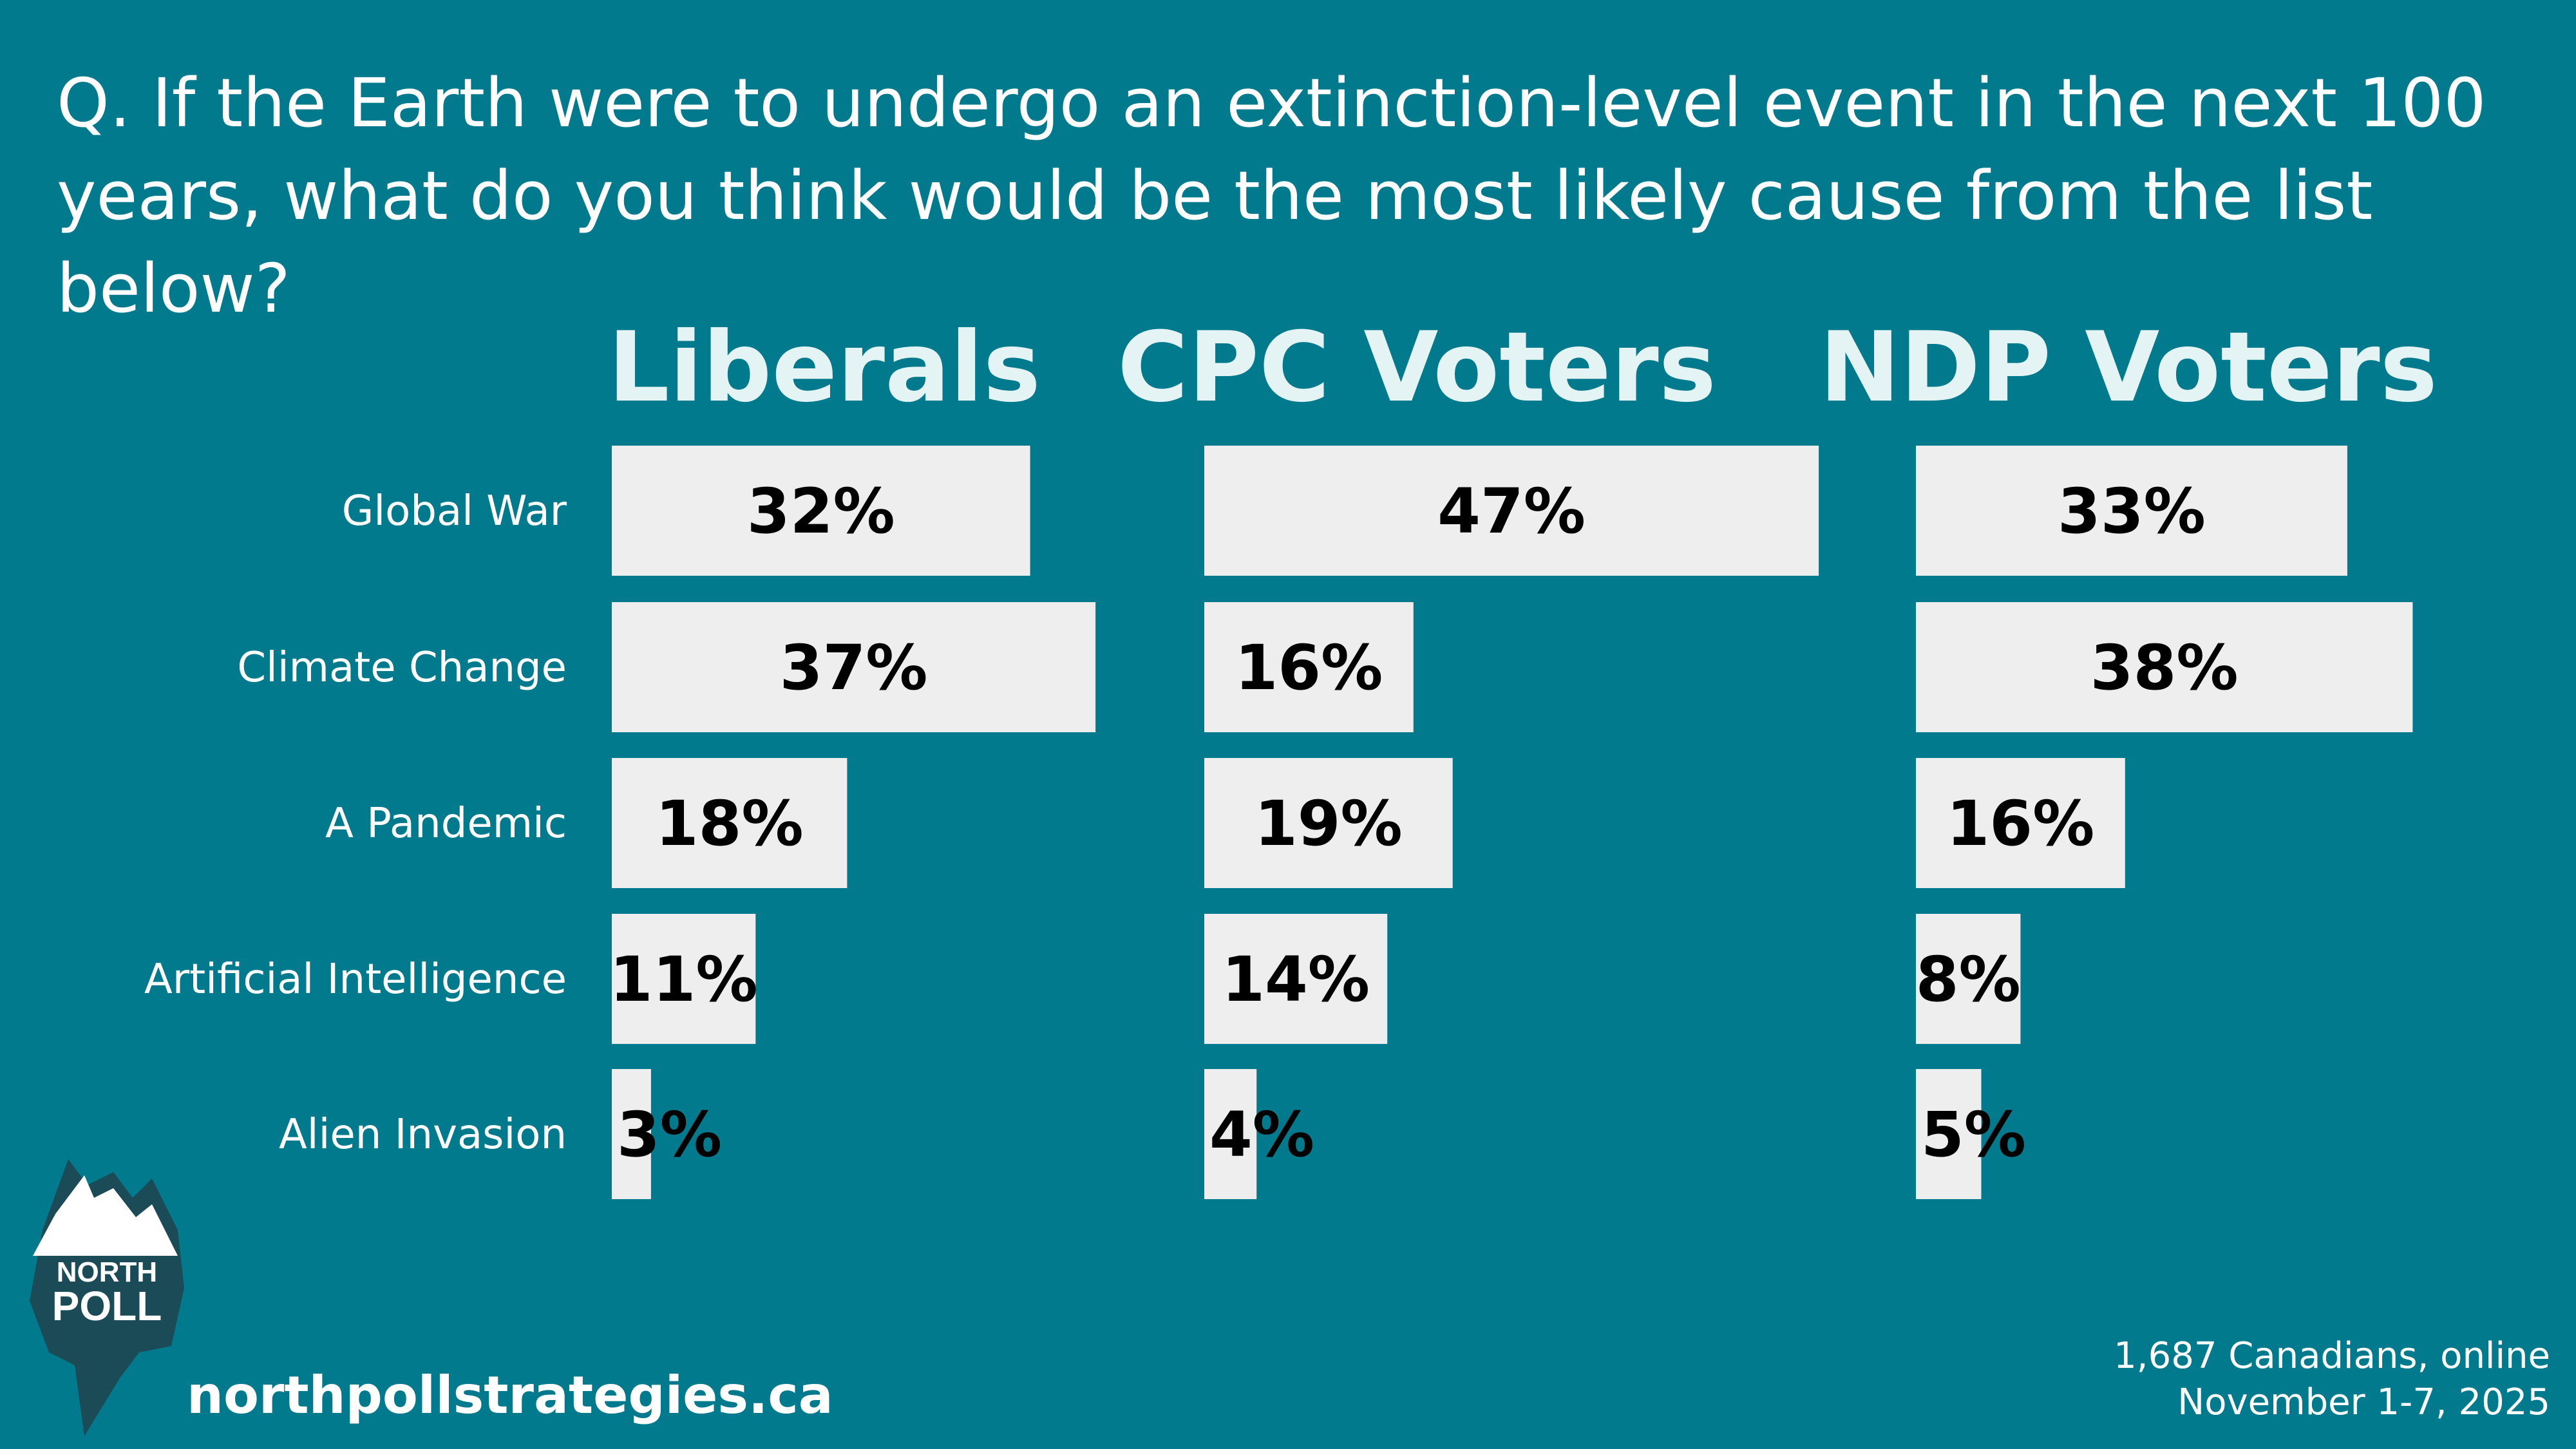 This screenshot has width=2576, height=1449. I want to click on data-label: 47%, so click(1512, 511).